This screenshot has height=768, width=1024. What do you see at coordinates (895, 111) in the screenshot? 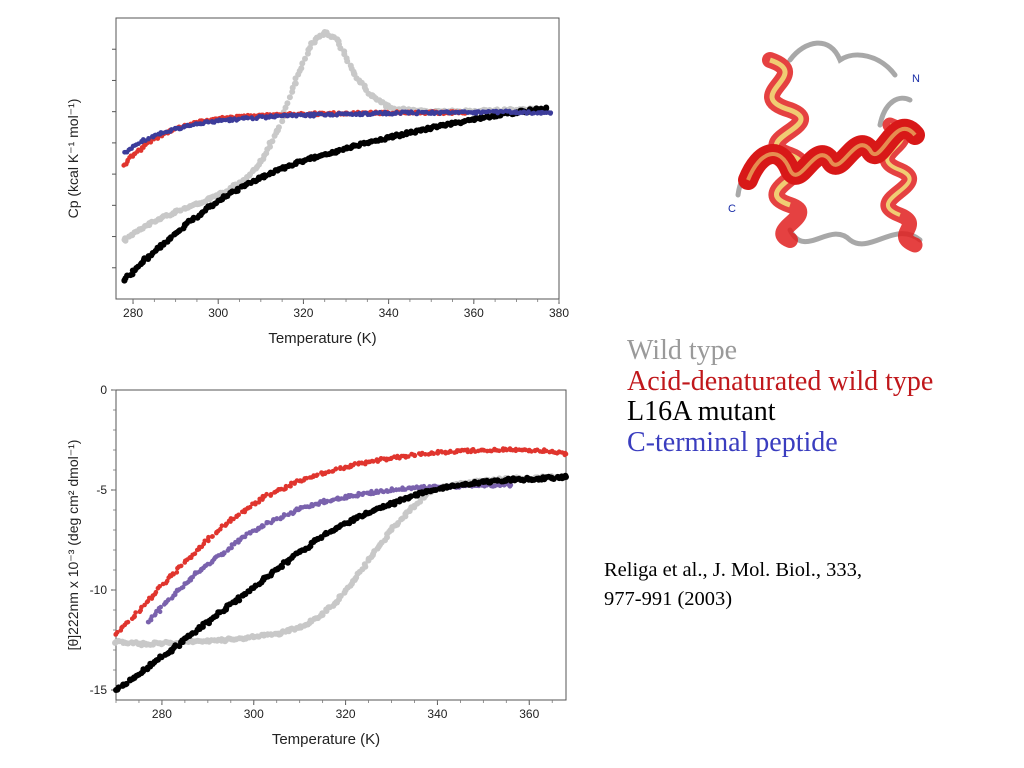
I see `loop-top-right` at bounding box center [895, 111].